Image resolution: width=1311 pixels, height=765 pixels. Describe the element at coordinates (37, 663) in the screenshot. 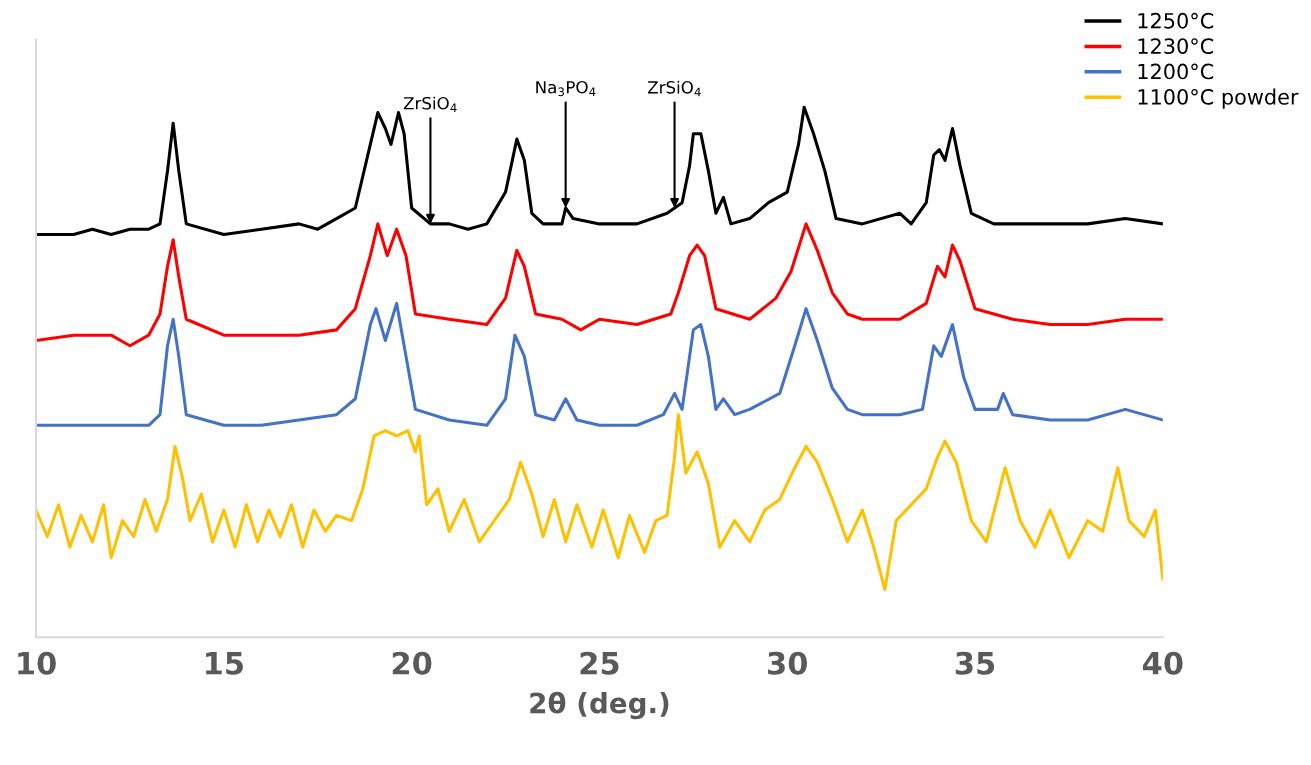

I see `x-tick-label: 10` at that location.